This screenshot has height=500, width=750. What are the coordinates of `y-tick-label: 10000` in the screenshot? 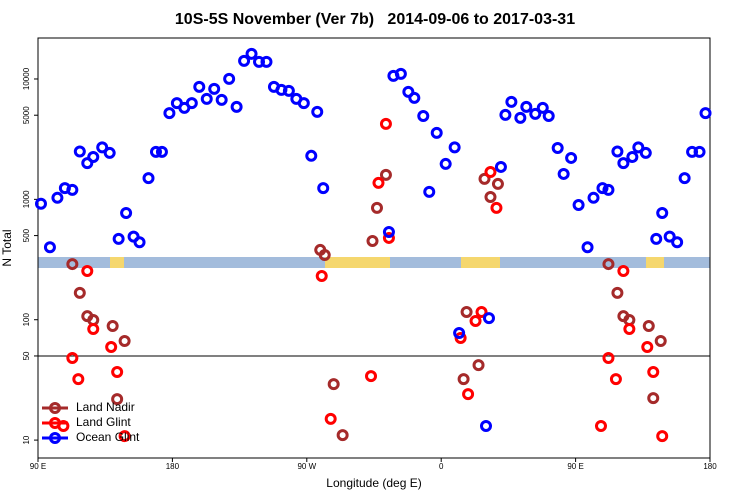 It's located at (26, 78).